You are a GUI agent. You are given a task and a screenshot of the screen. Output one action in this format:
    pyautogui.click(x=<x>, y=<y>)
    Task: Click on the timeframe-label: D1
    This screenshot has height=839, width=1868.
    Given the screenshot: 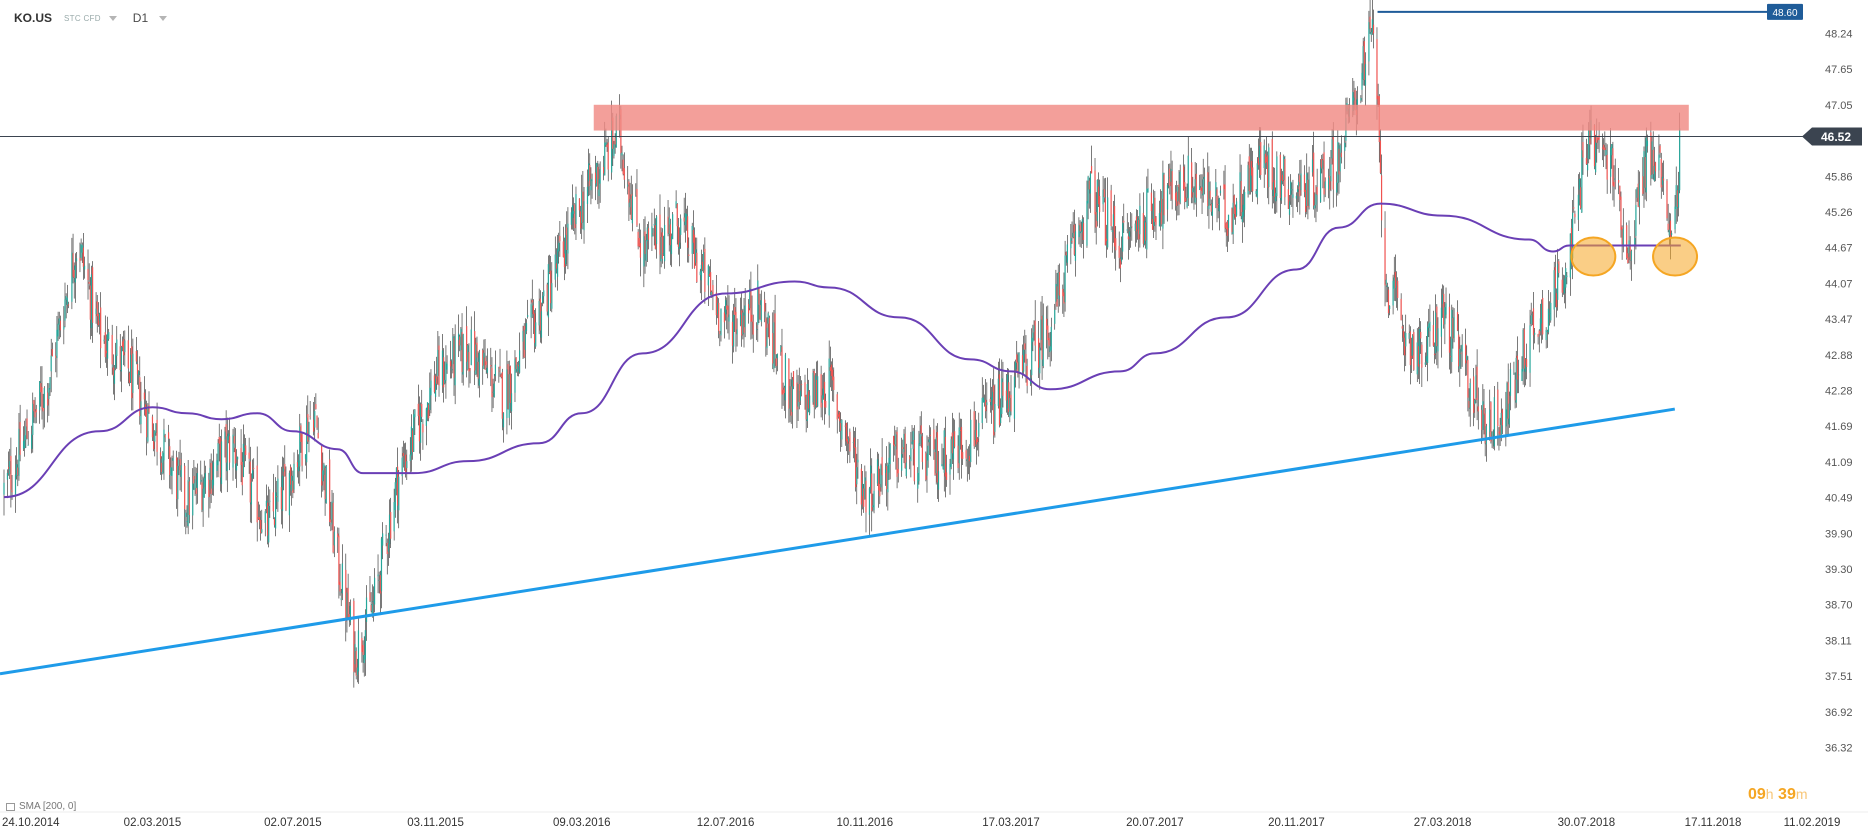 What is the action you would take?
    pyautogui.click(x=140, y=18)
    